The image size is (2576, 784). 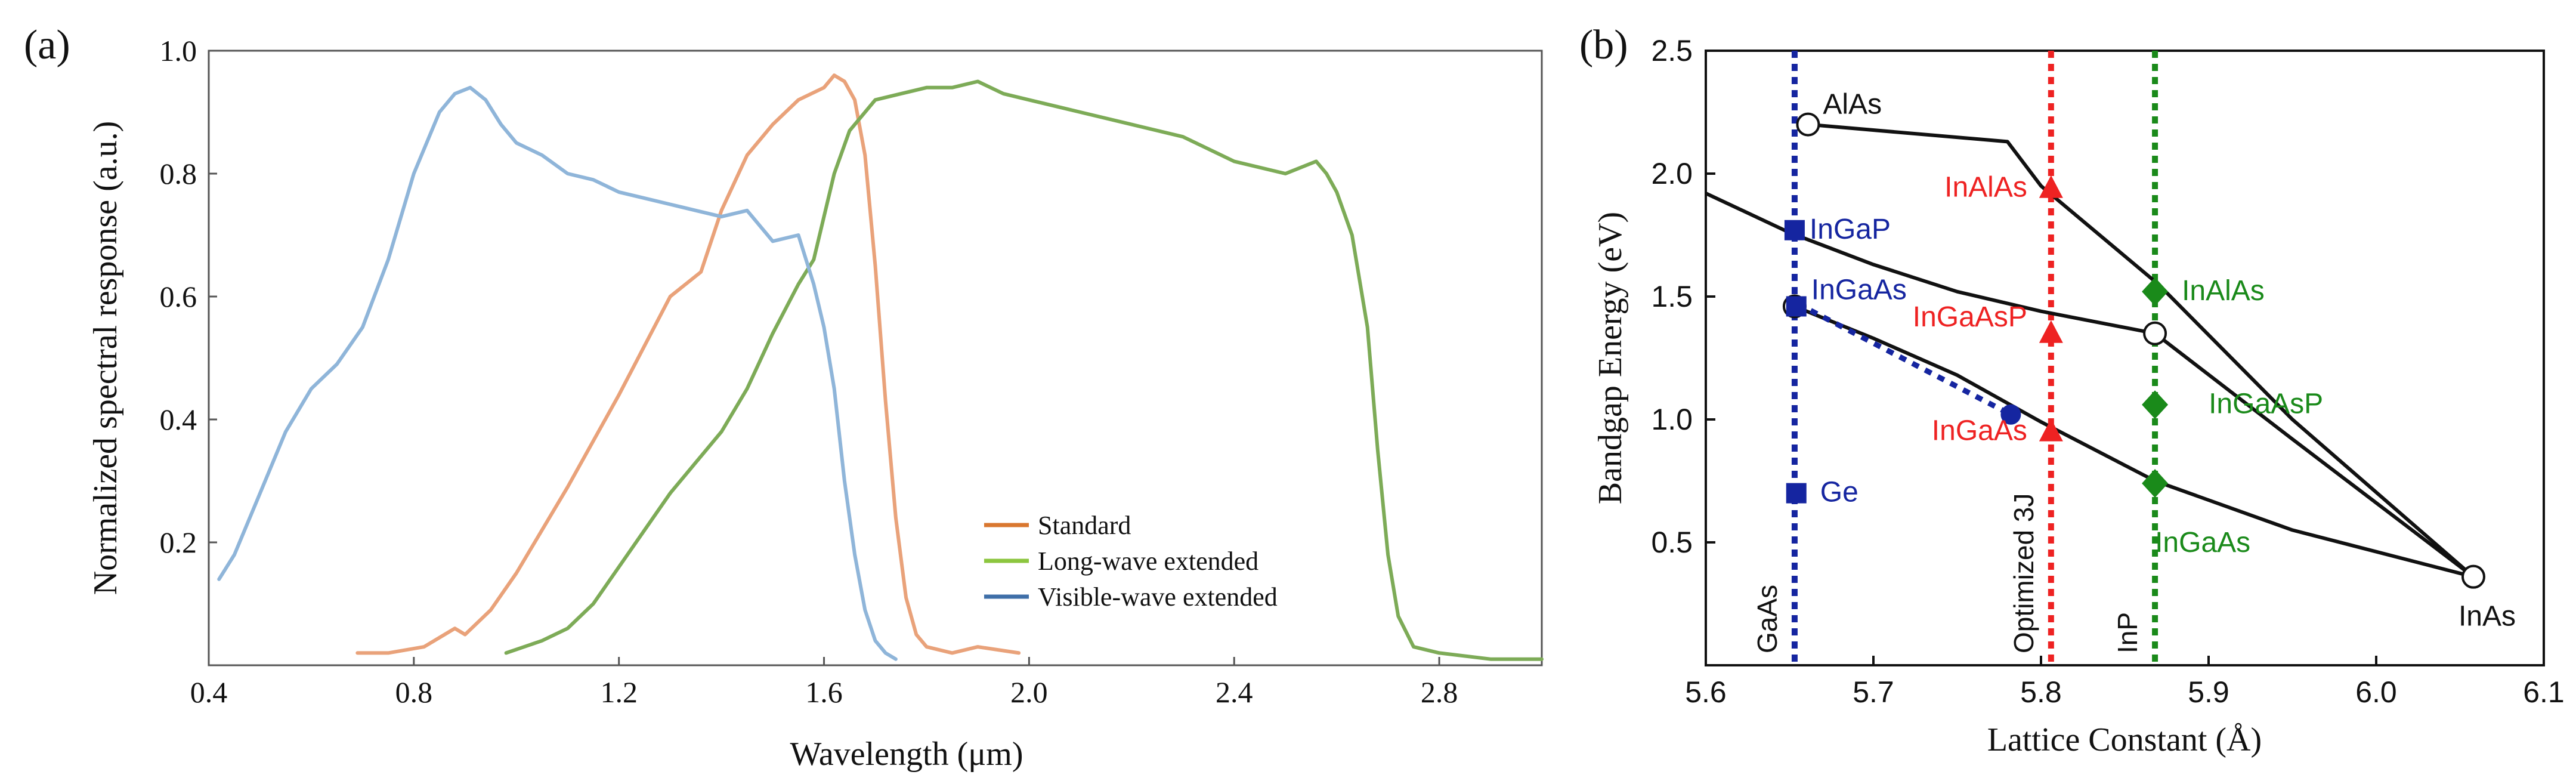 What do you see at coordinates (906, 754) in the screenshot?
I see `panel-a-x-axis-label: Wavelength (μm)` at bounding box center [906, 754].